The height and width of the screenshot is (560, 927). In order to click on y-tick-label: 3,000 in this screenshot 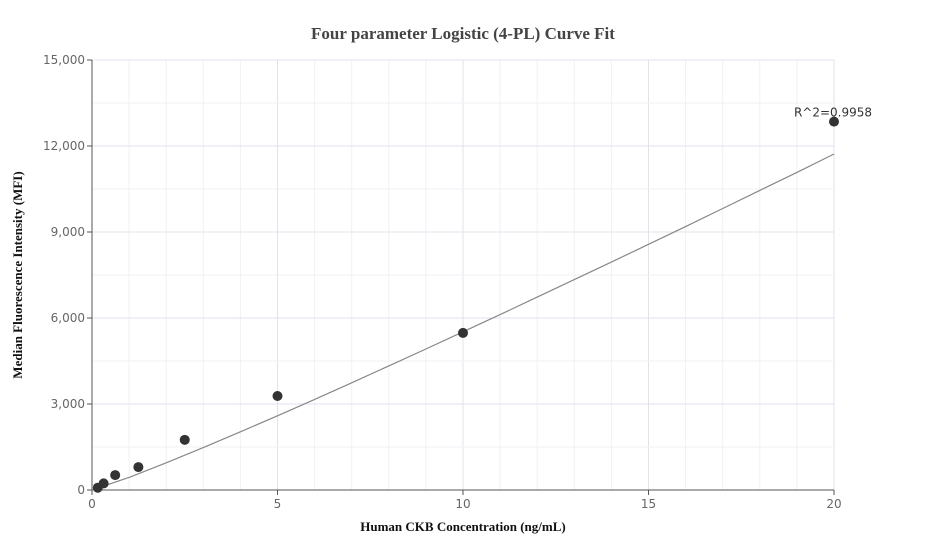, I will do `click(68, 404)`.